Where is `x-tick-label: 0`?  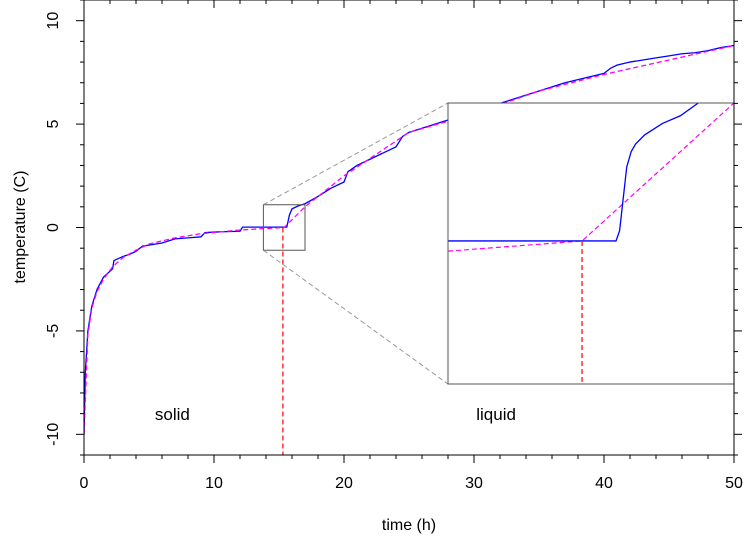 x-tick-label: 0 is located at coordinates (84, 483).